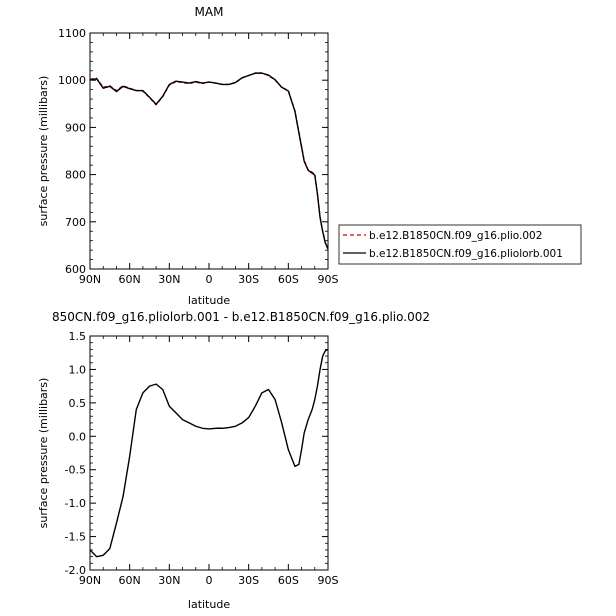 This screenshot has height=616, width=616. I want to click on top-series, so click(209, 161).